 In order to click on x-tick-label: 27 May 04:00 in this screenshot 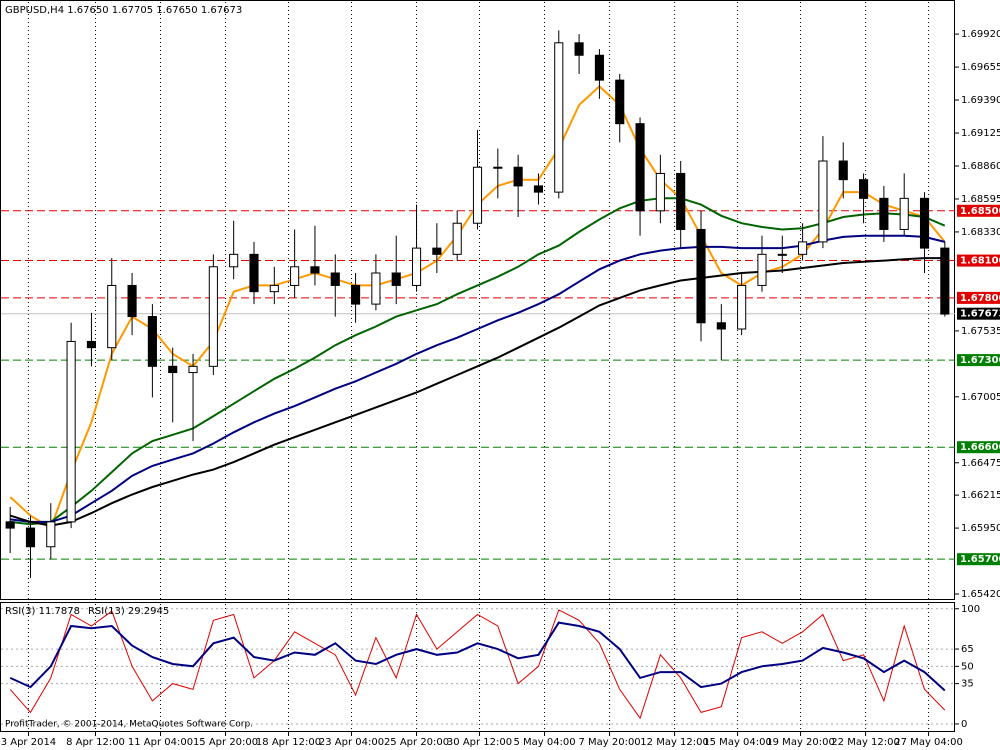, I will do `click(928, 742)`.